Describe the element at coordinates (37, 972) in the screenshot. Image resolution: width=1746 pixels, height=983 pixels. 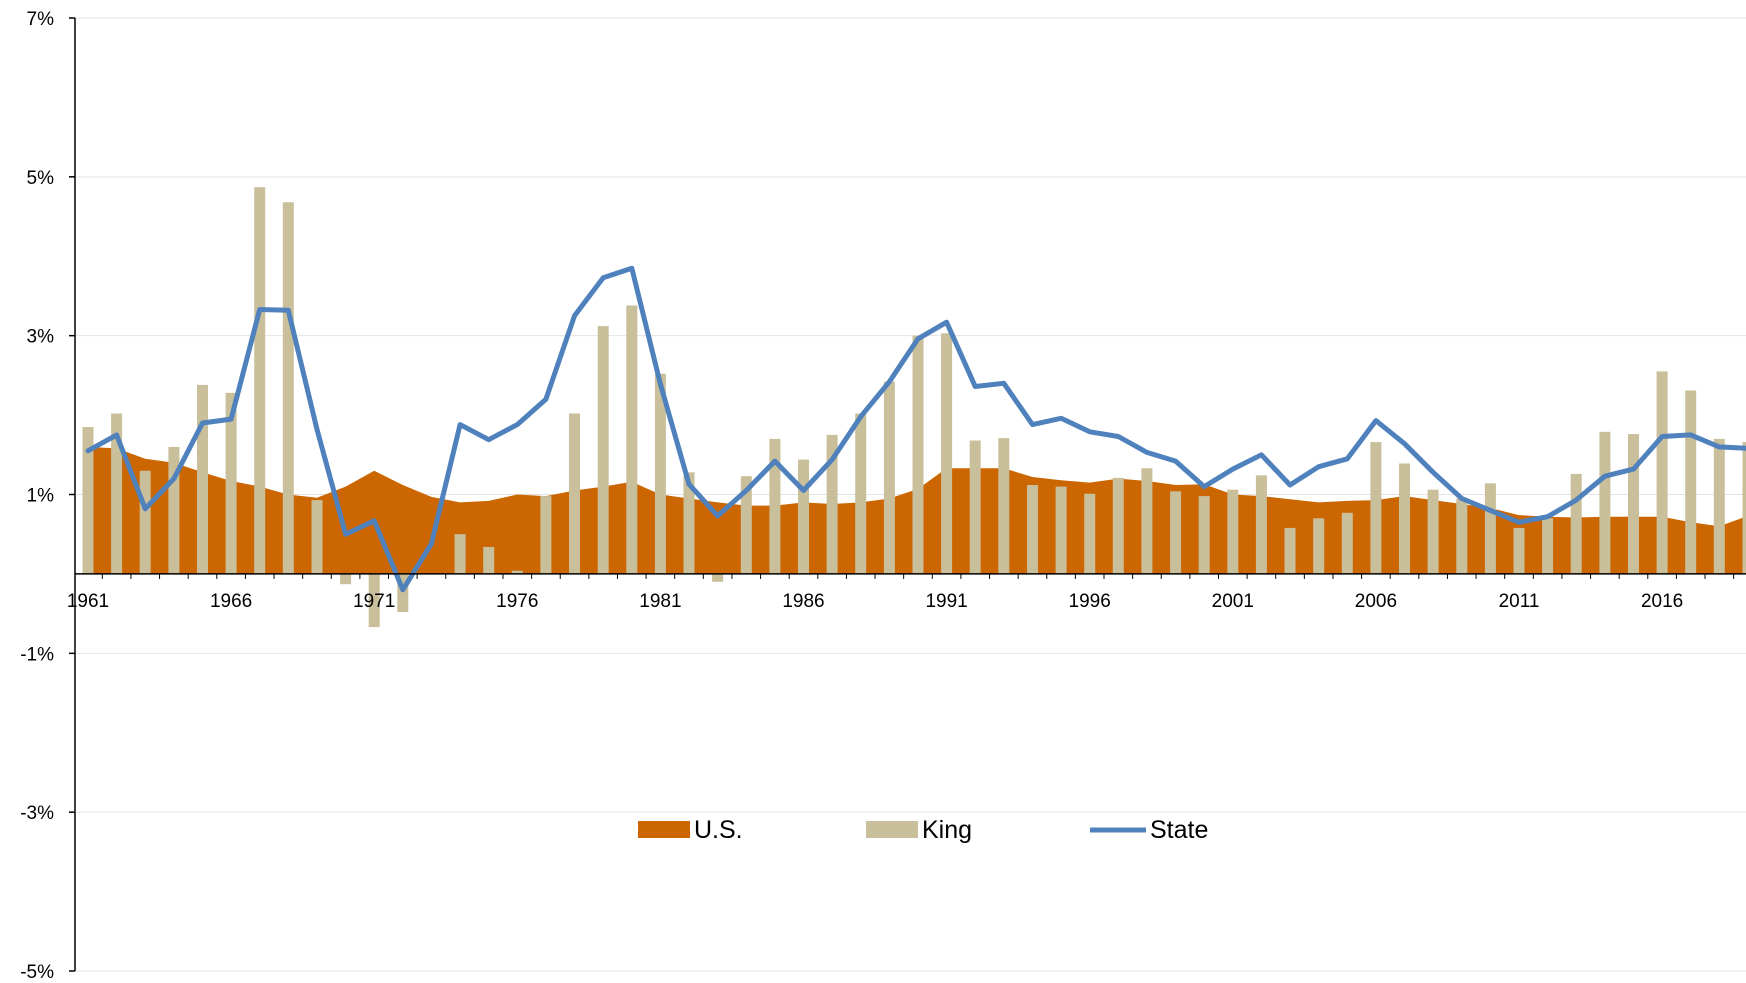
I see `y-tick-label: -5%` at that location.